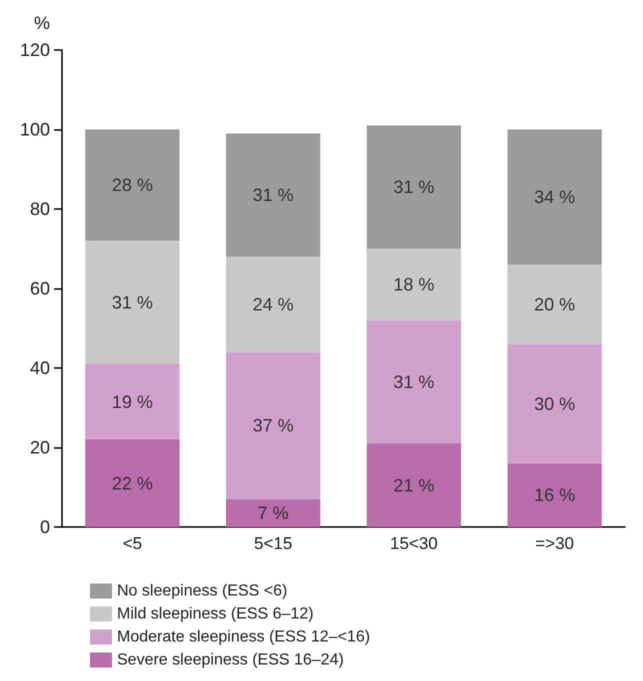 The width and height of the screenshot is (643, 681). I want to click on y-tick-label: 120, so click(35, 50).